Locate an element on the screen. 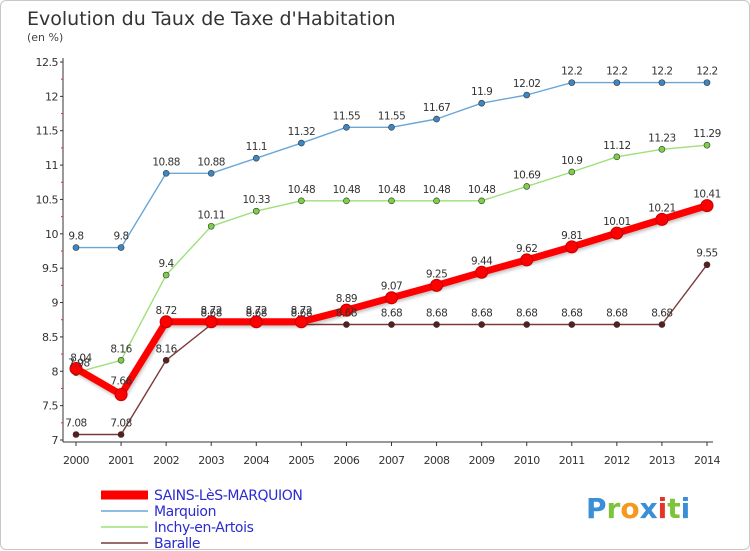  data-label: 10.21 is located at coordinates (662, 208).